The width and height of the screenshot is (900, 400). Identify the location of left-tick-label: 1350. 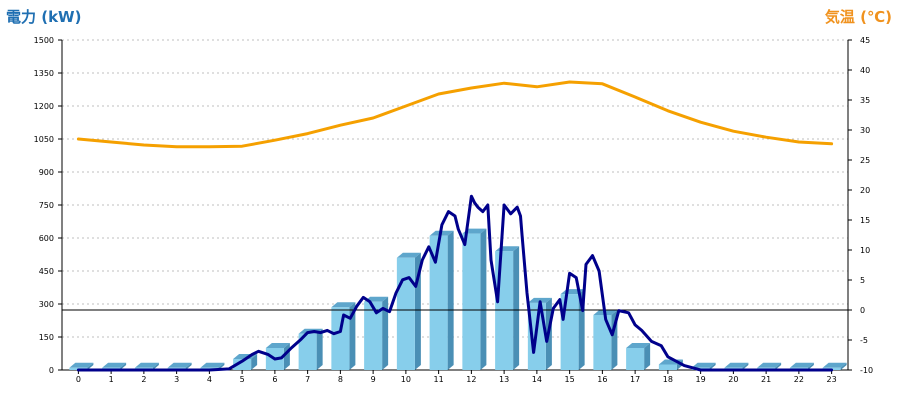
(44, 73).